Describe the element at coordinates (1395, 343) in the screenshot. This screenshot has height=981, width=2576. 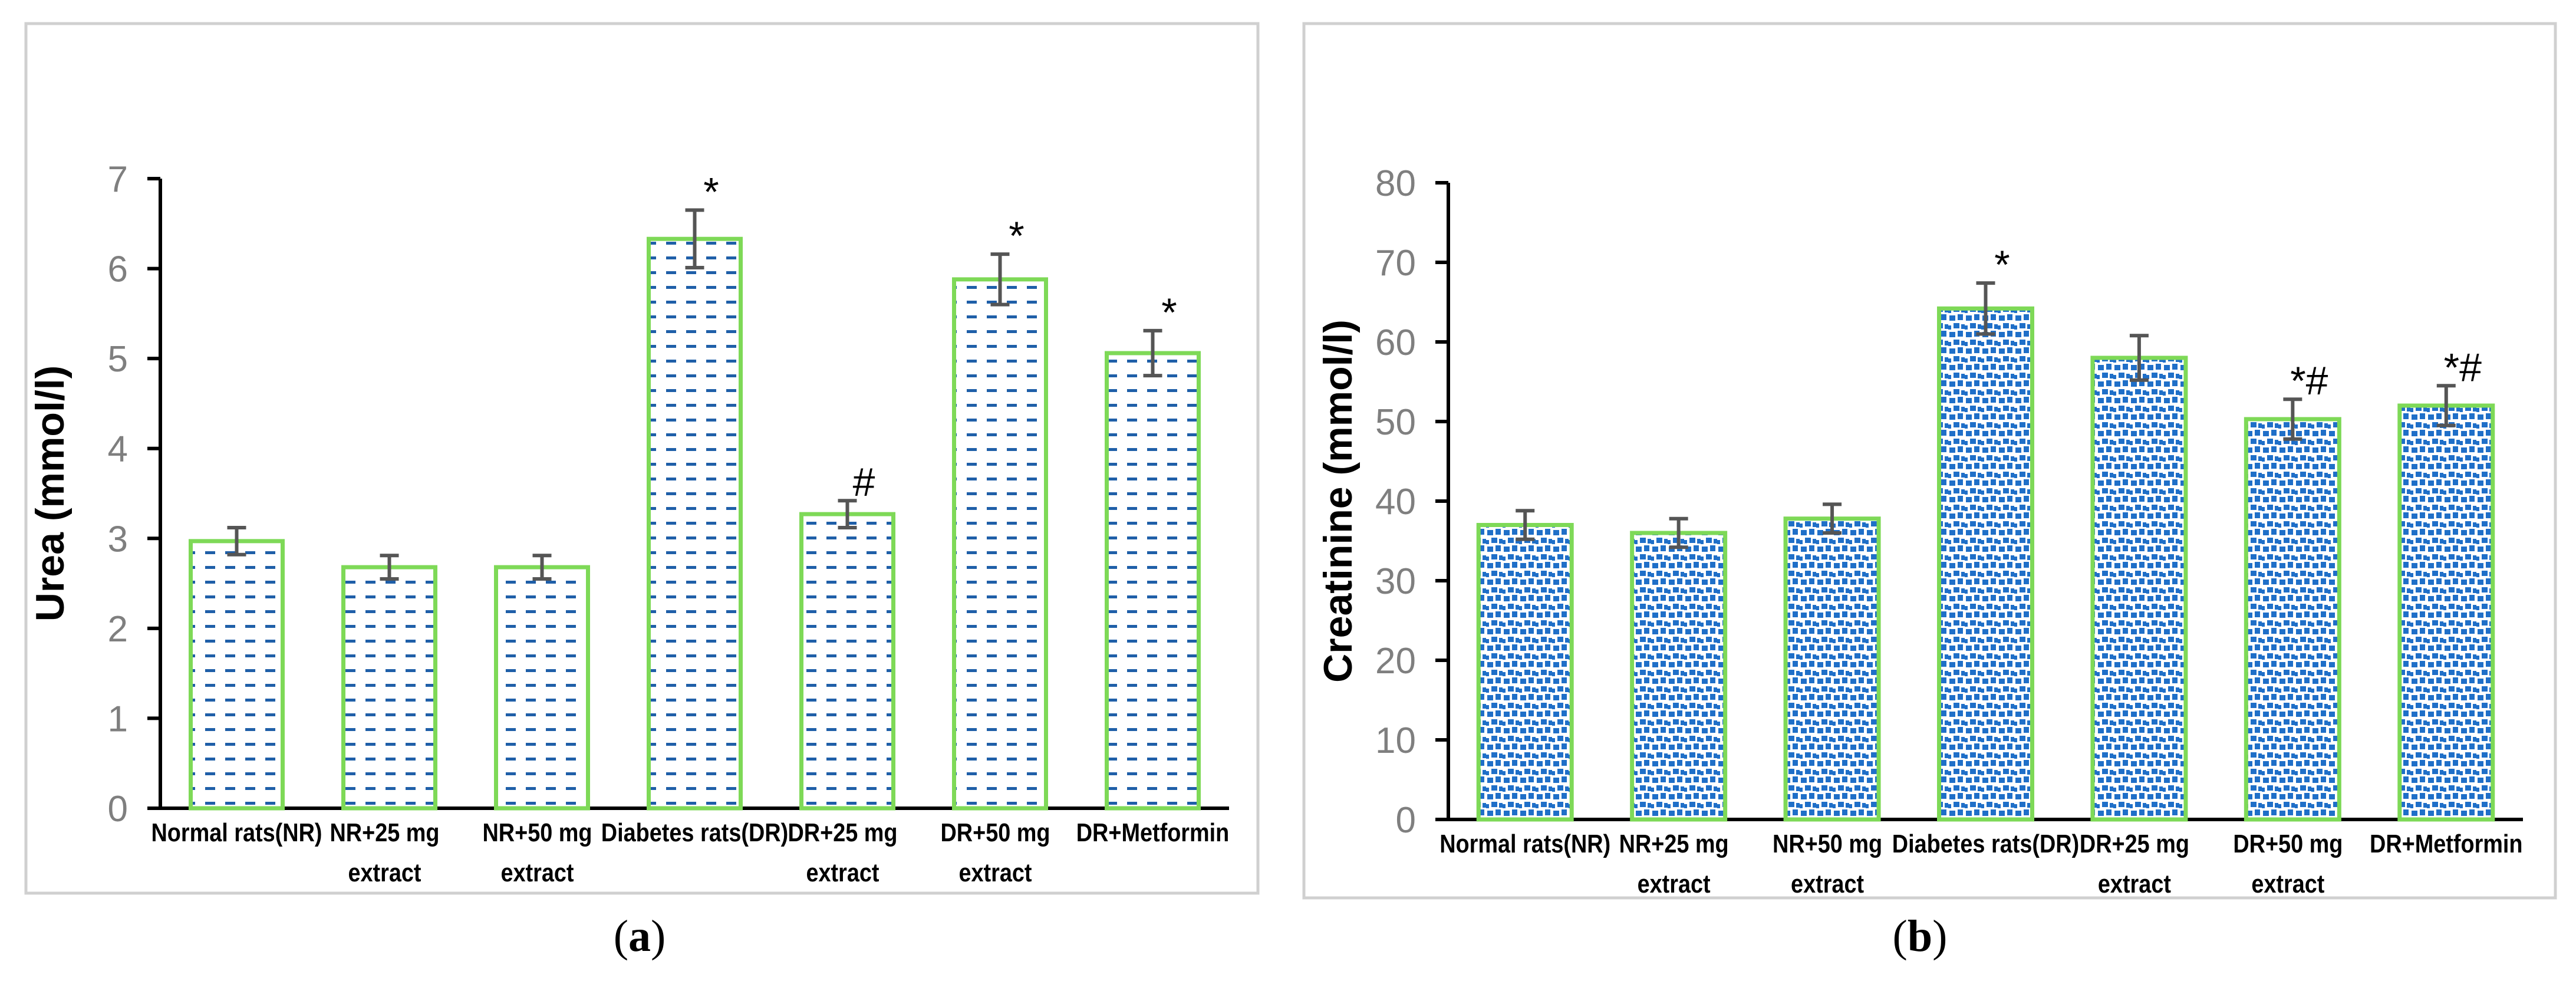
I see `y-tick-label: 60` at that location.